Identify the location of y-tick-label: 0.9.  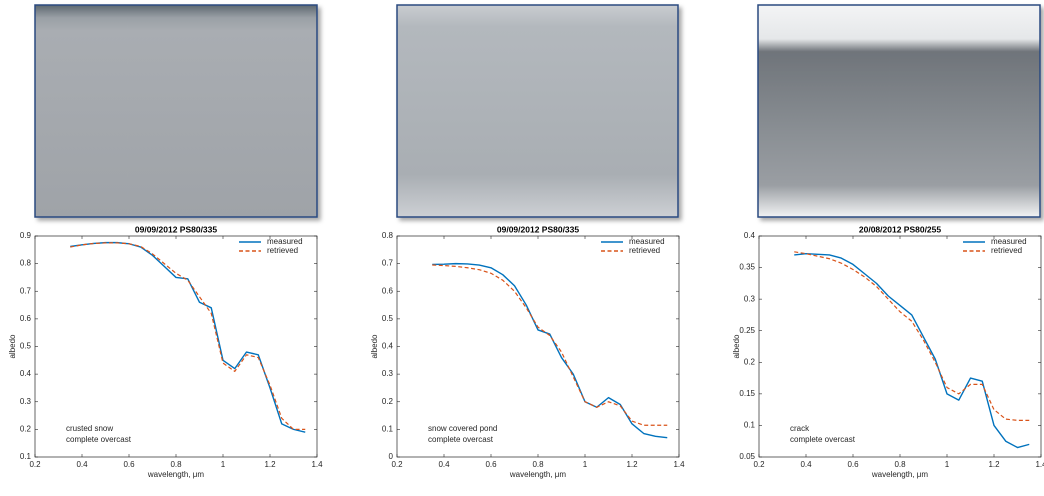
(26, 235).